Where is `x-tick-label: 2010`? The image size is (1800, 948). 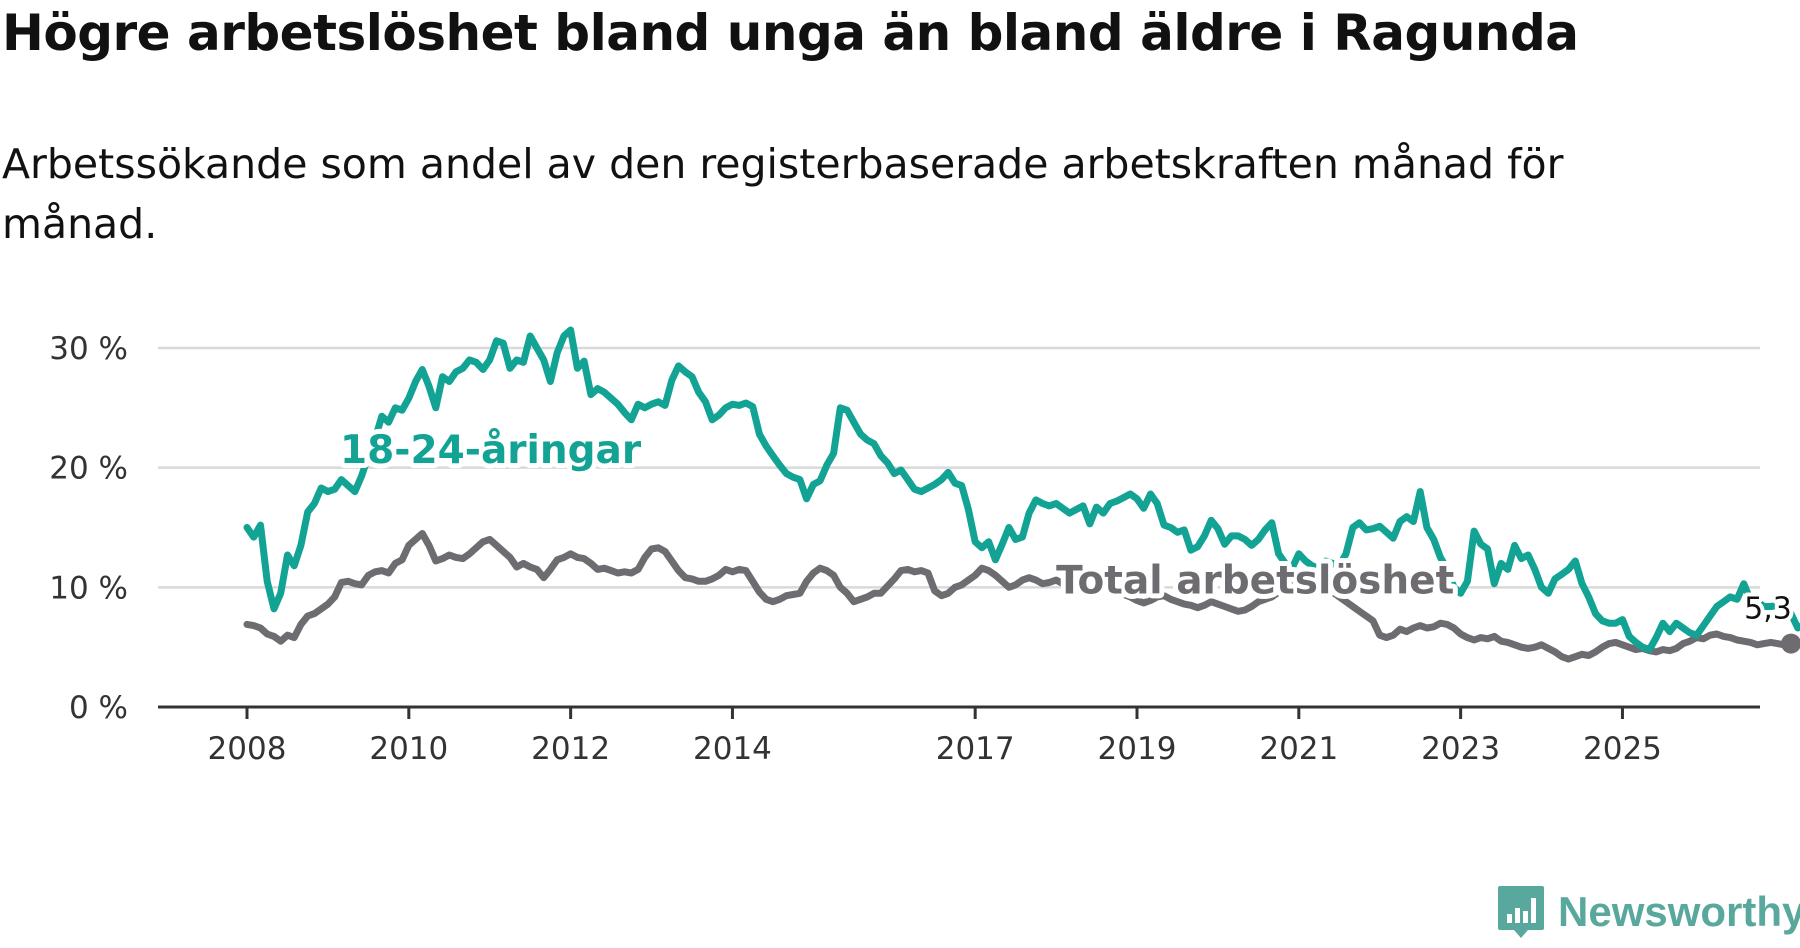 x-tick-label: 2010 is located at coordinates (408, 749).